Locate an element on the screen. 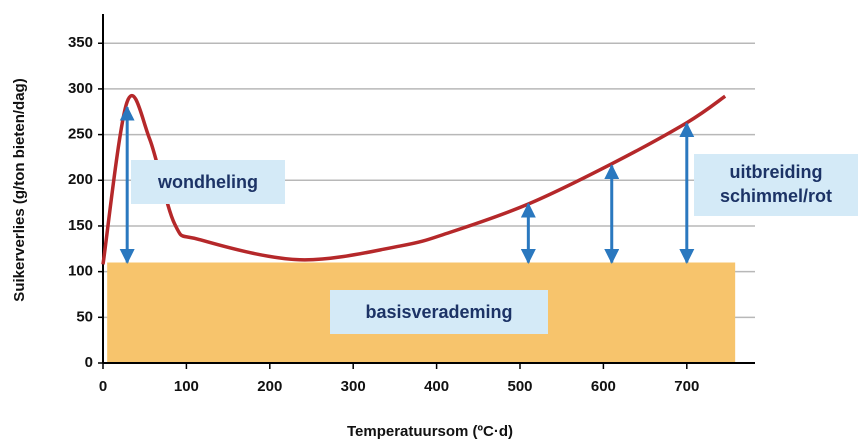  x-tick-label: 700 is located at coordinates (686, 386).